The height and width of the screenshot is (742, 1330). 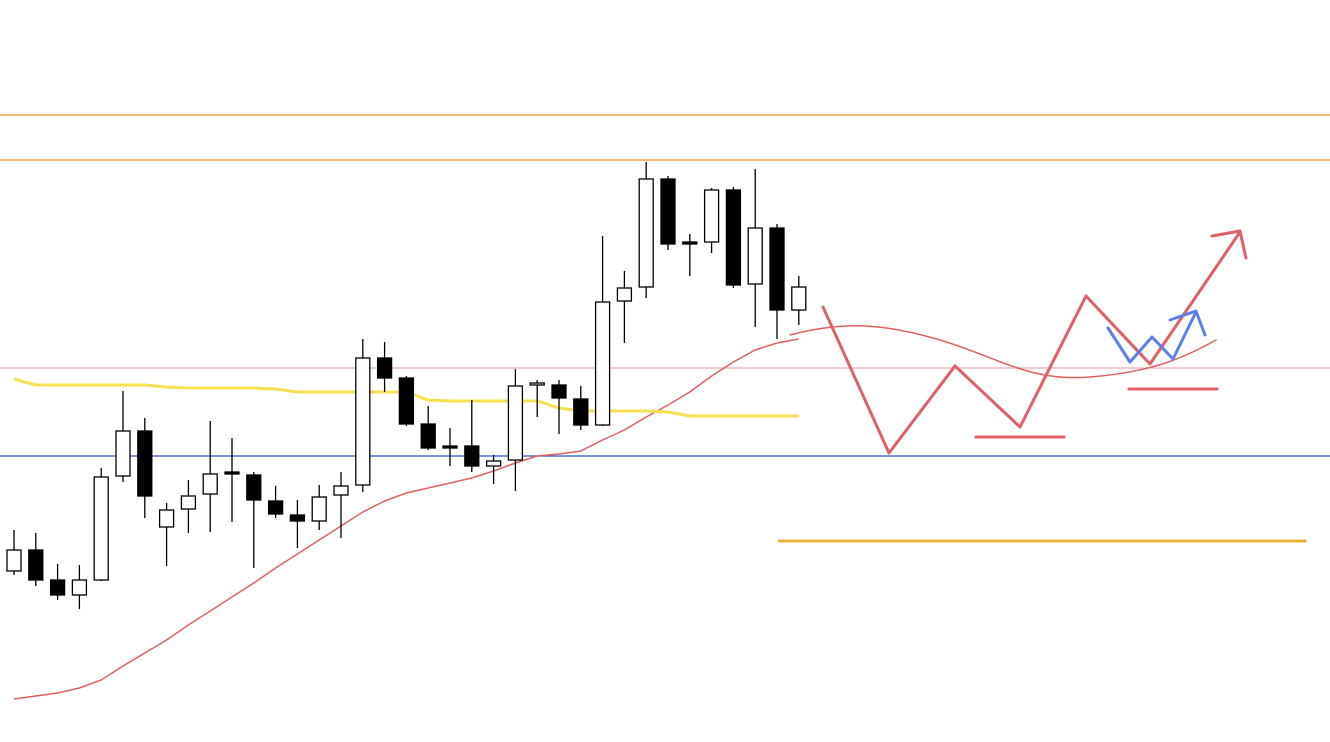 What do you see at coordinates (1229, 244) in the screenshot?
I see `scenario-arrowhead` at bounding box center [1229, 244].